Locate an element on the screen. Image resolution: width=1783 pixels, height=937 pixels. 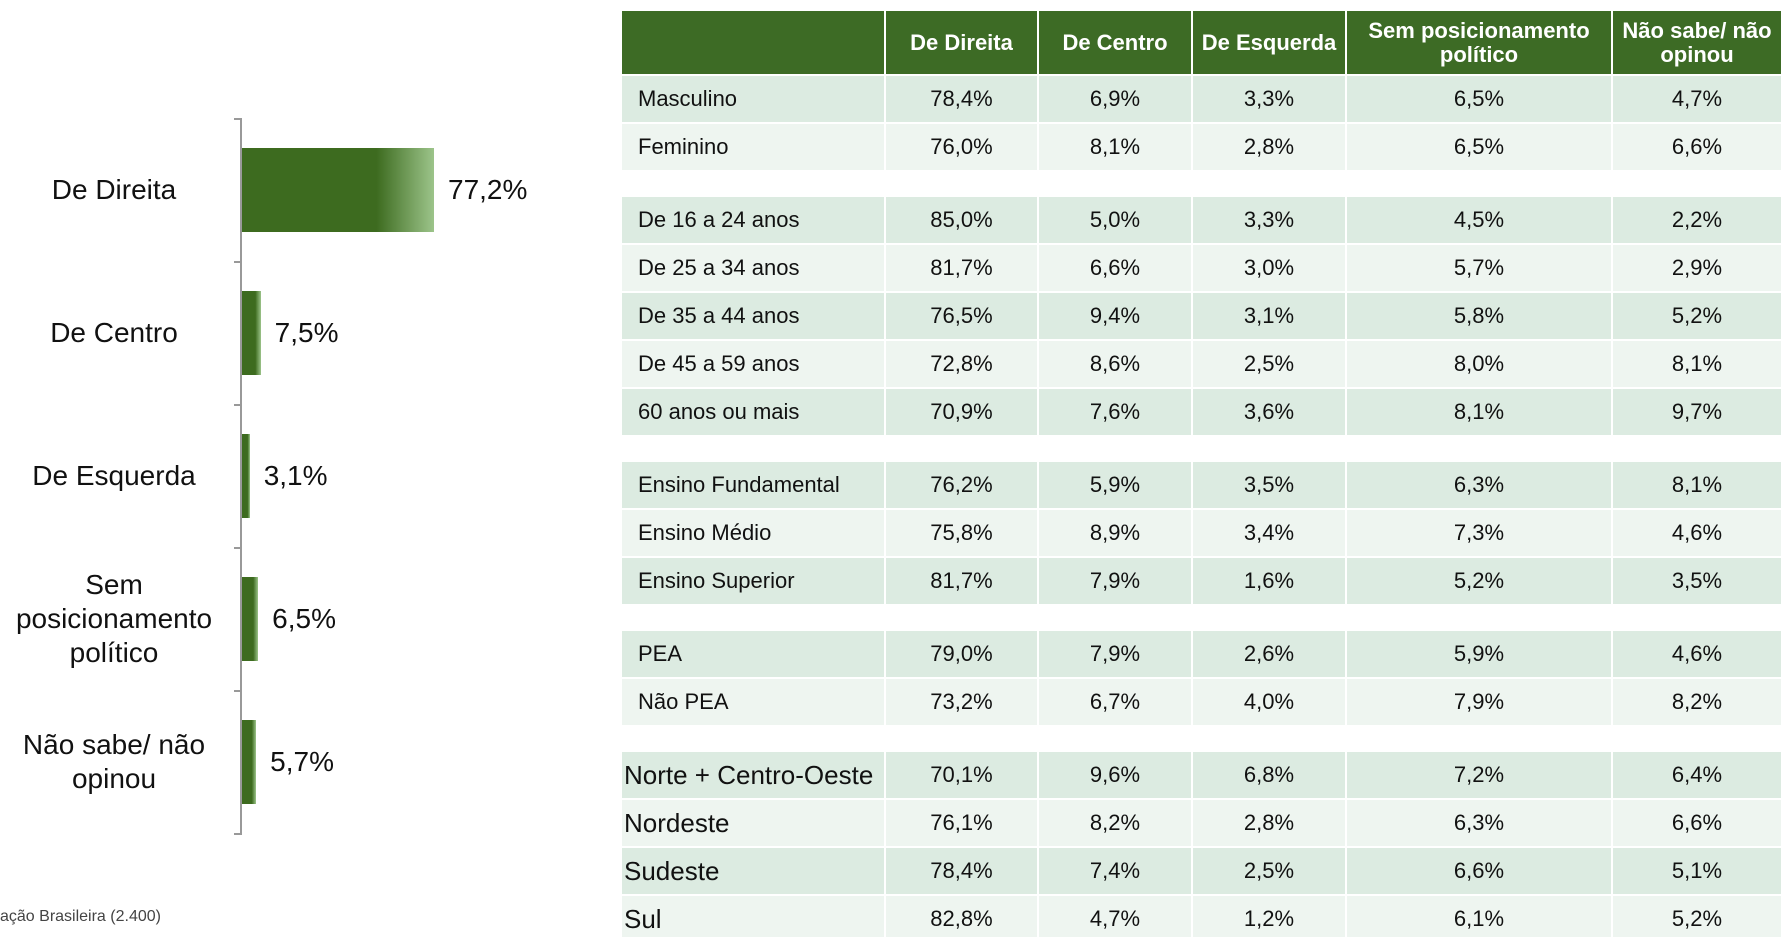
table-cell: 70,9% is located at coordinates (961, 412).